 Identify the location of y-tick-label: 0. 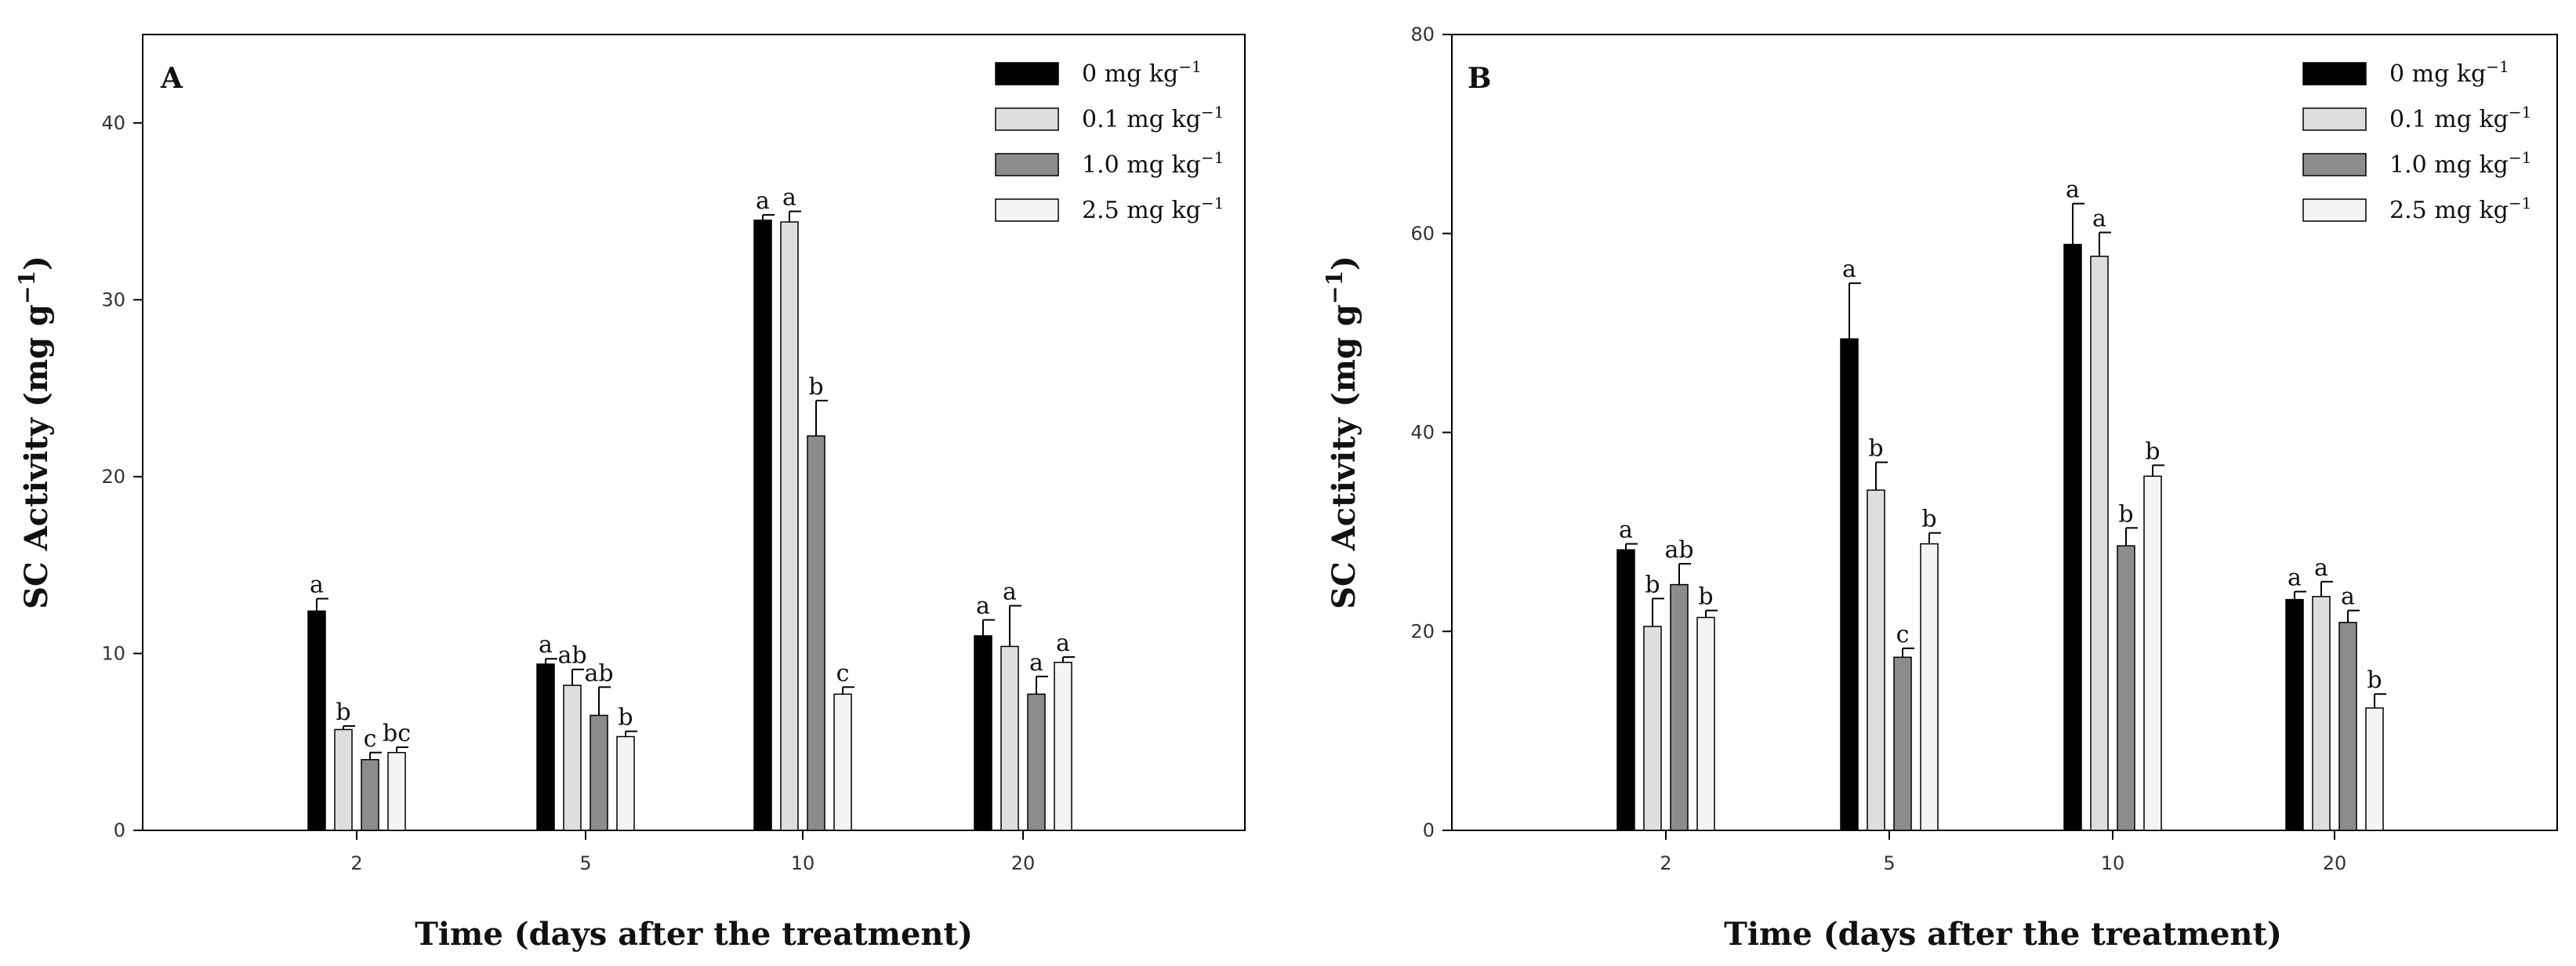
(120, 830).